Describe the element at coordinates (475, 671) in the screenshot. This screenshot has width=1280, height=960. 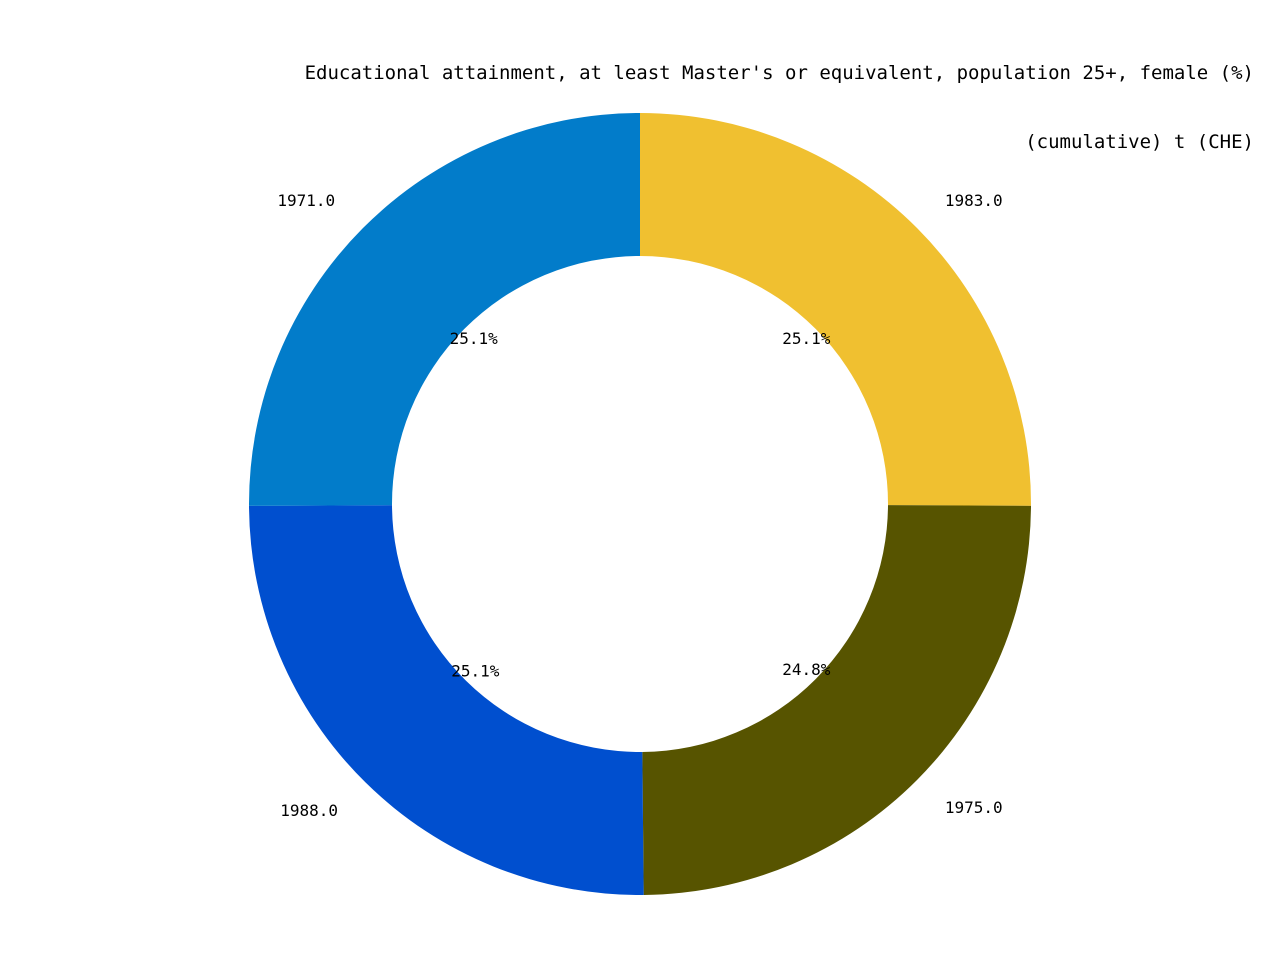
I see `slice-percent-1988-0: 25.1%` at that location.